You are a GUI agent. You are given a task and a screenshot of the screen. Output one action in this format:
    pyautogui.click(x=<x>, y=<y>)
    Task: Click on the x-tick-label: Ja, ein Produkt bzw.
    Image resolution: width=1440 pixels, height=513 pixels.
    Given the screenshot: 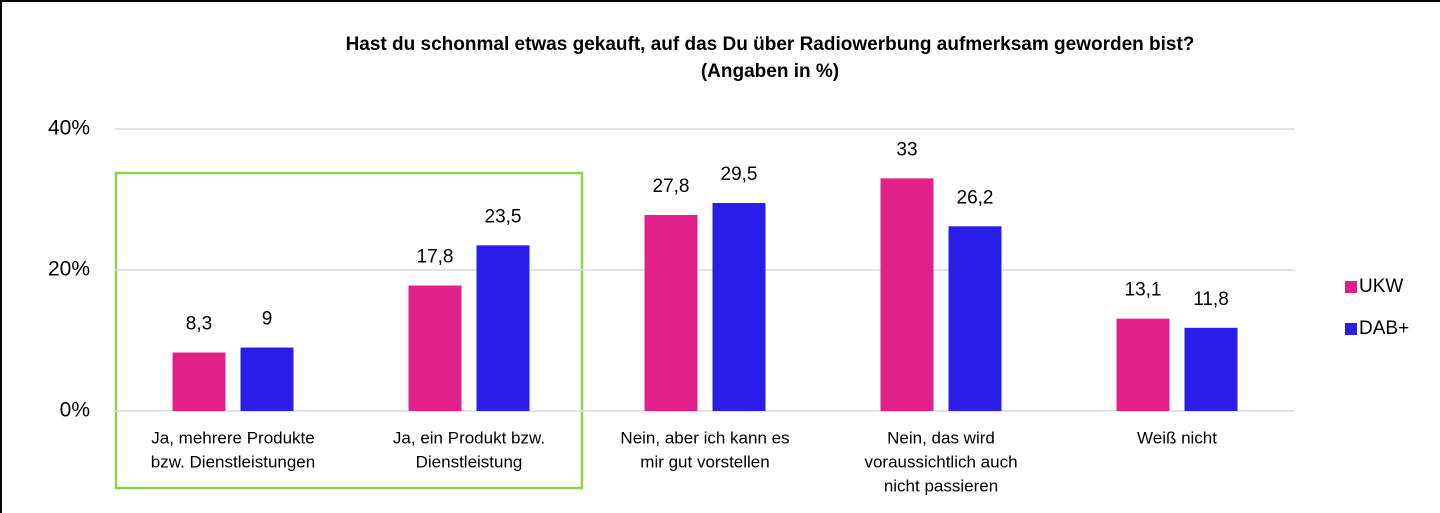 What is the action you would take?
    pyautogui.click(x=469, y=437)
    